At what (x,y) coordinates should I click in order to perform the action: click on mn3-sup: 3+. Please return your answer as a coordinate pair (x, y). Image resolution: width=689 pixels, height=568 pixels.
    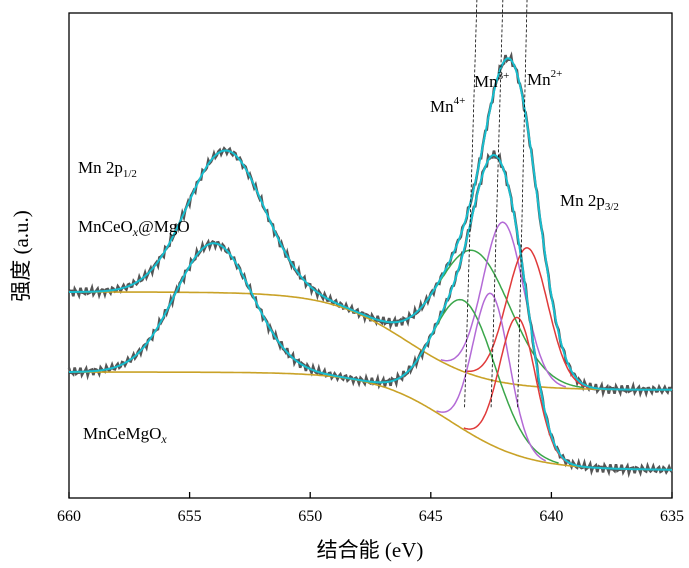
    Looking at the image, I should click on (504, 76).